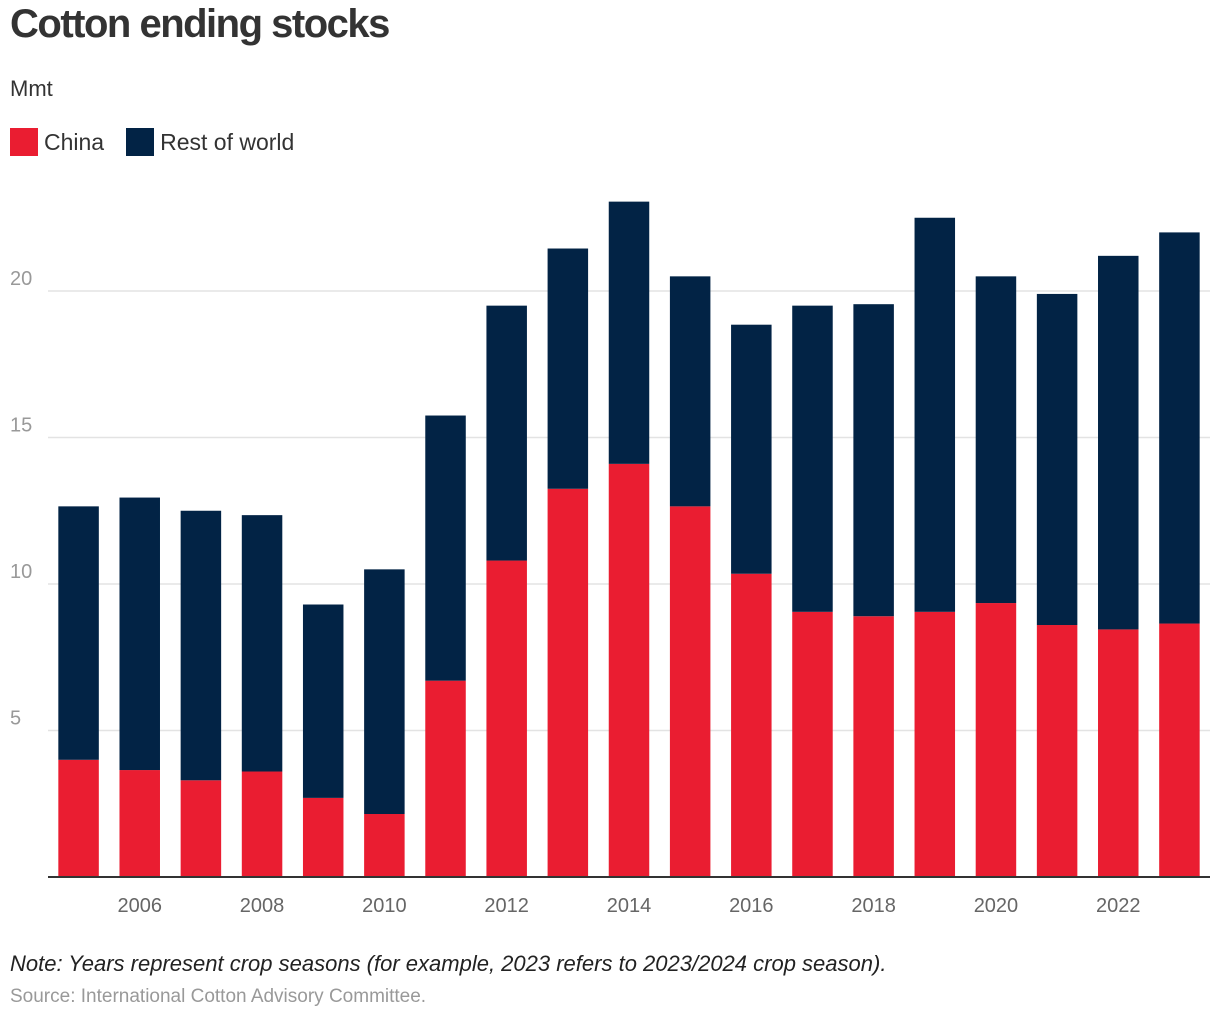  Describe the element at coordinates (629, 906) in the screenshot. I see `x-tick-label: 2014` at that location.